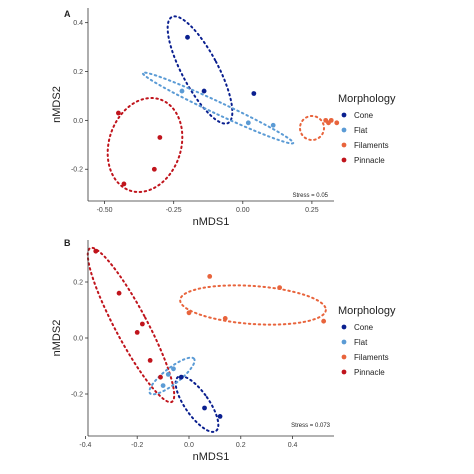 Image resolution: width=474 pixels, height=474 pixels. I want to click on x-tick-label: 0.2, so click(241, 445).